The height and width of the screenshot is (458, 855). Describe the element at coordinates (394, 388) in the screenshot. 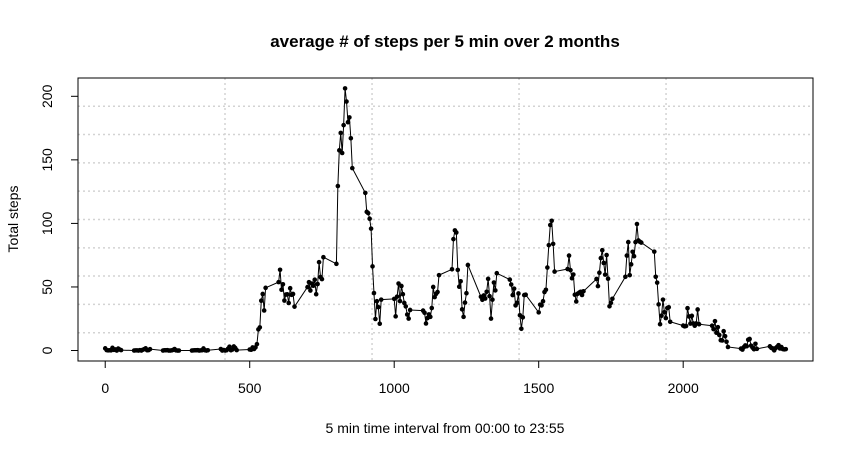

I see `x-tick-label: 1000` at that location.